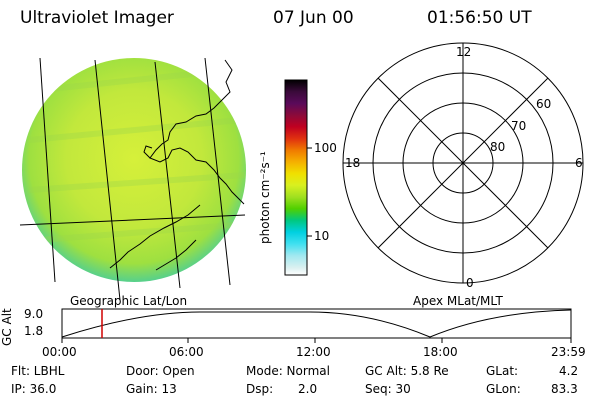  Describe the element at coordinates (97, 18) in the screenshot. I see `app-title: Ultraviolet Imager` at that location.